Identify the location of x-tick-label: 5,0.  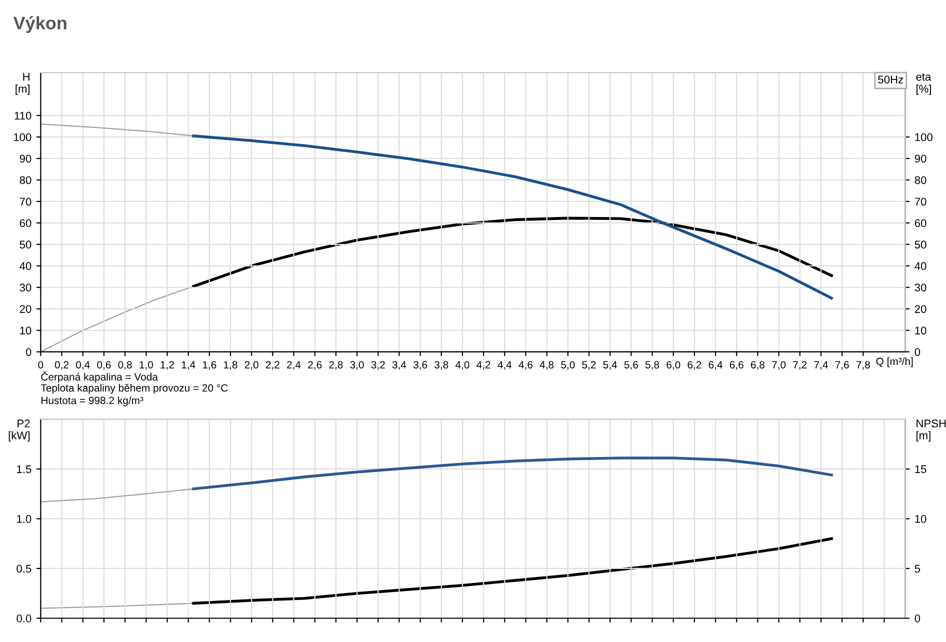
(568, 365).